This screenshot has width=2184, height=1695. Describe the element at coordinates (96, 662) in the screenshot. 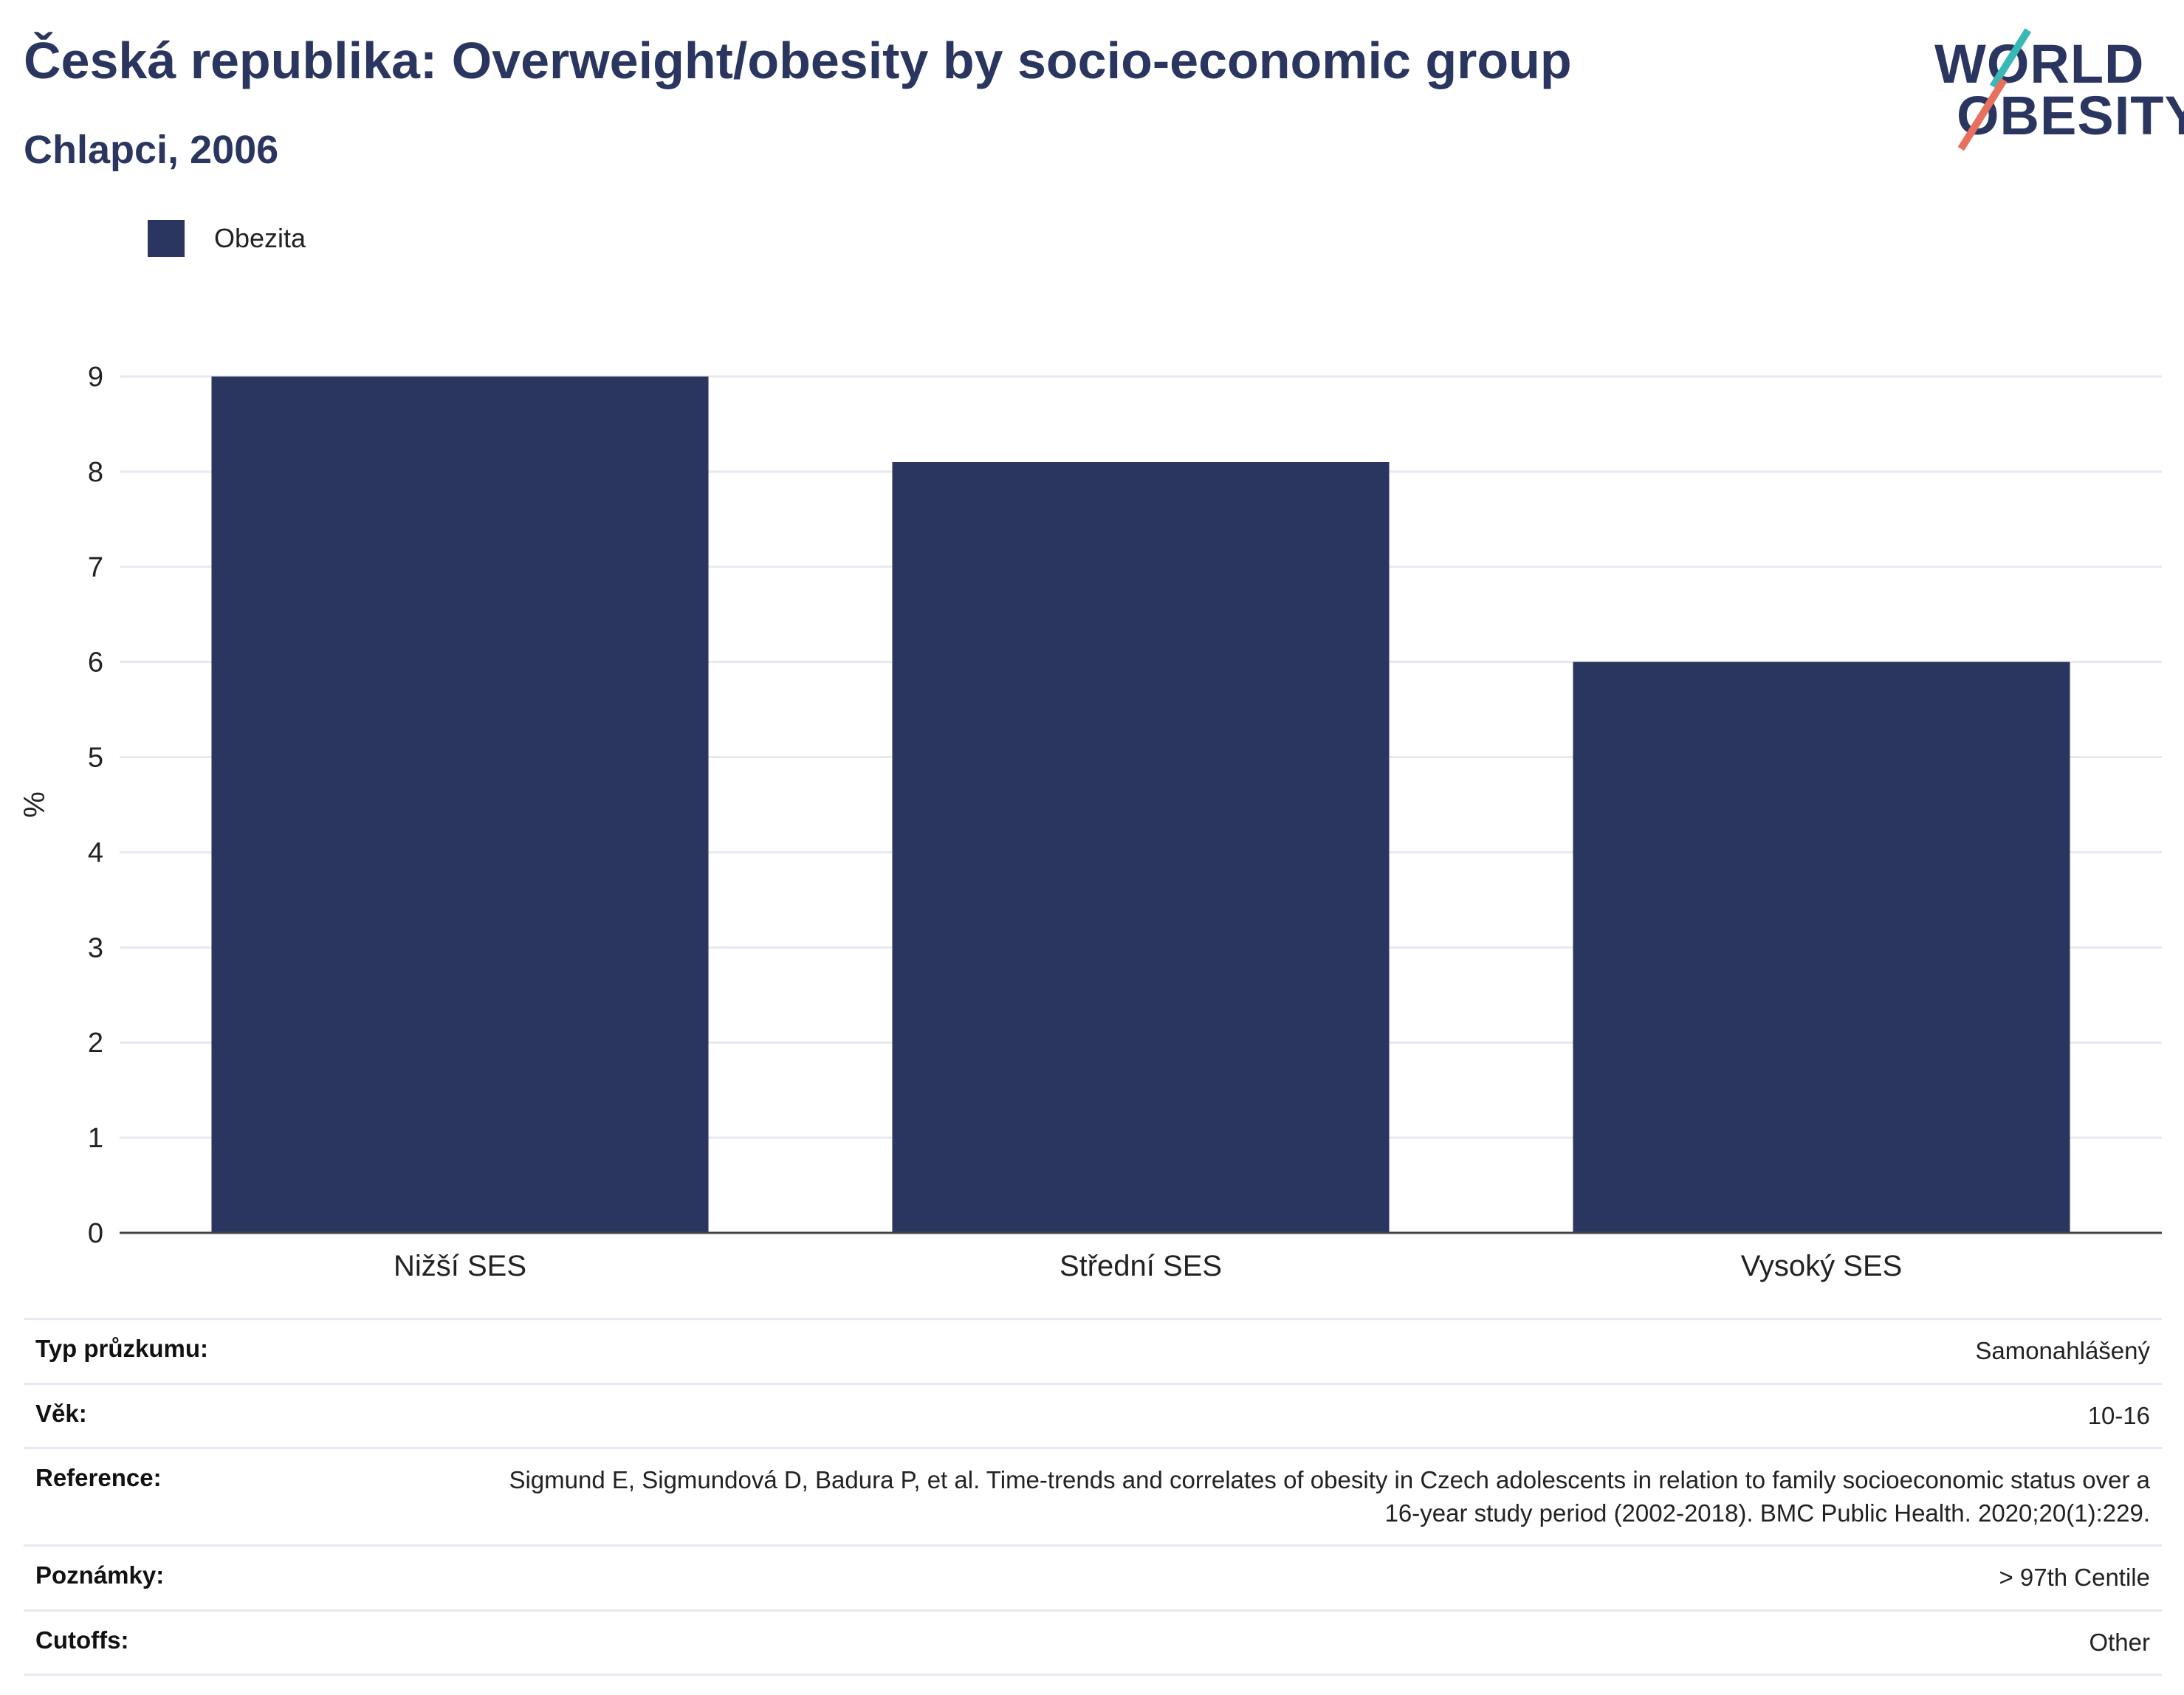

I see `y-tick-label: 6` at that location.